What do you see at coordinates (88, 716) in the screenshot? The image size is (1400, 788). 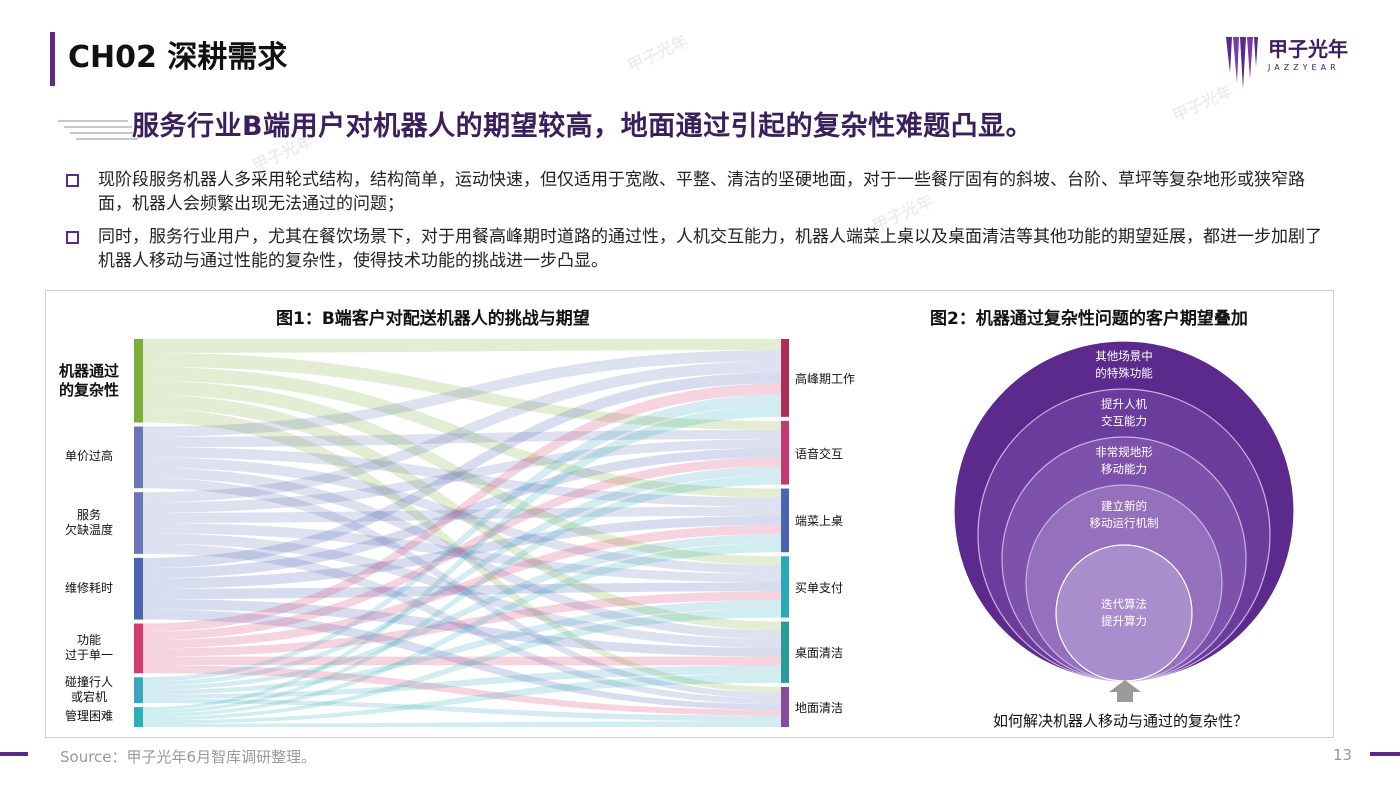 I see `sankey-source-label: 管理困难` at bounding box center [88, 716].